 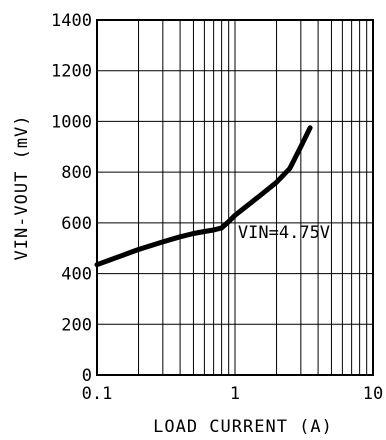 I want to click on y-tick-label: 0, so click(x=87, y=376).